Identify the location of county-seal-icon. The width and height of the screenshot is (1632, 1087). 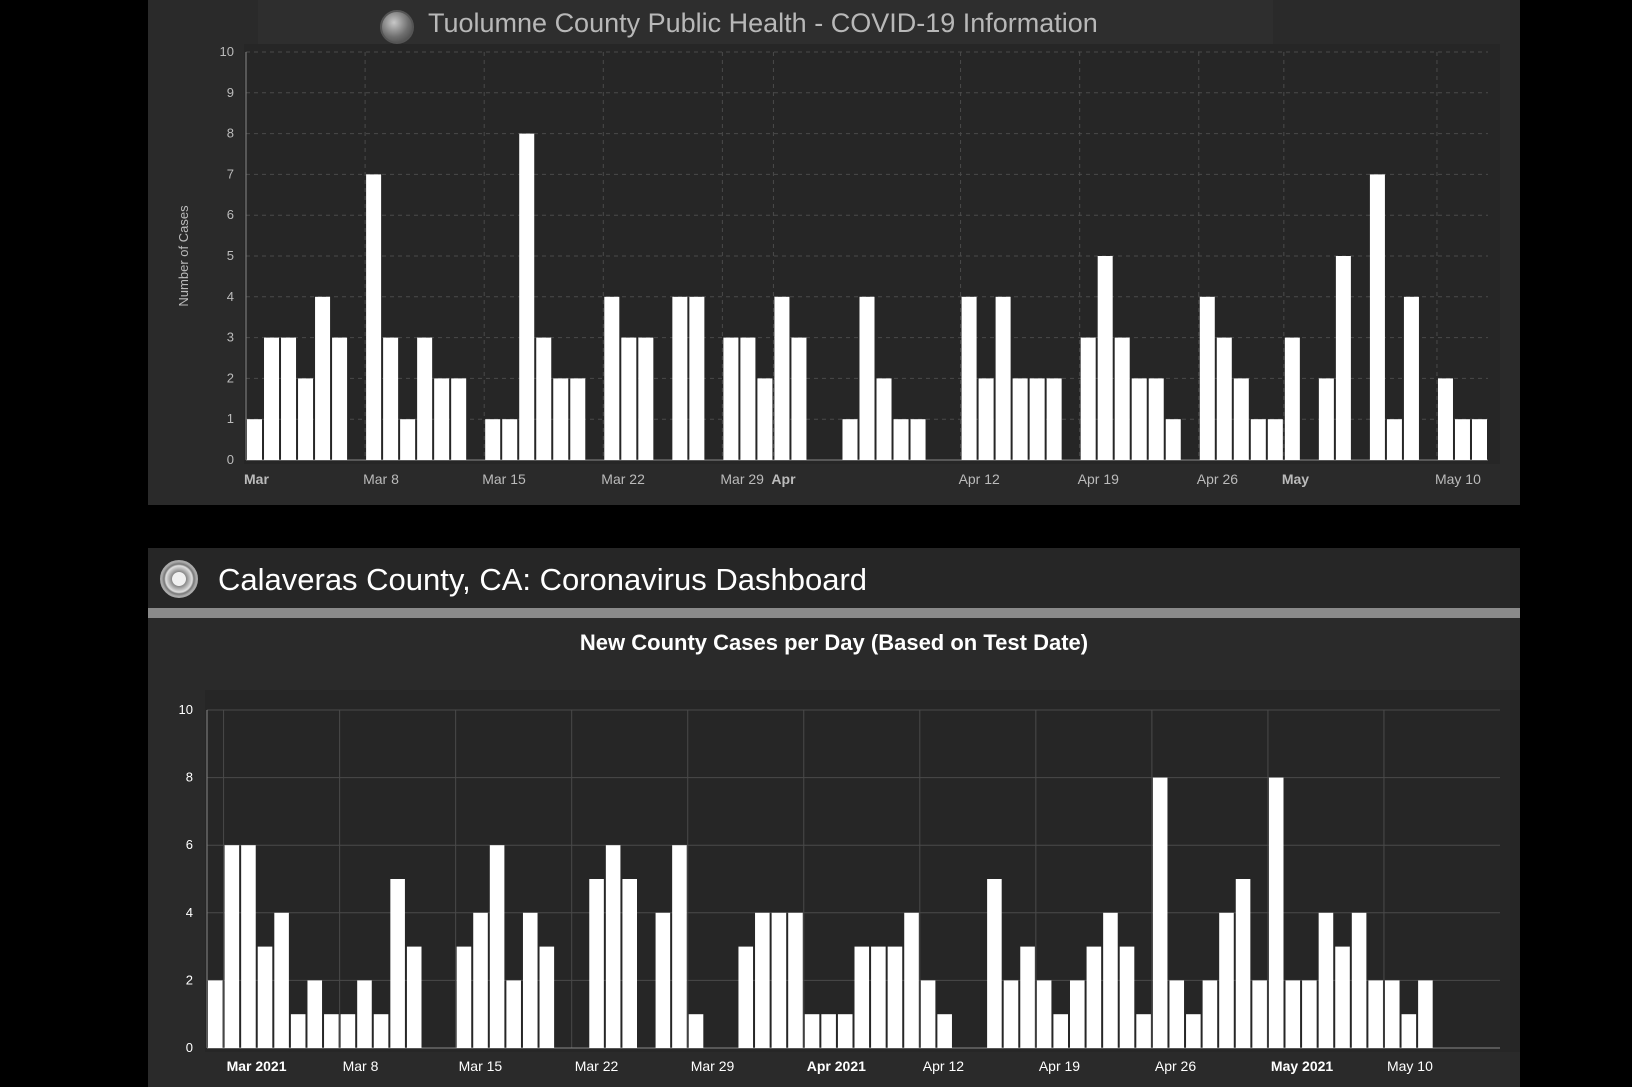
(179, 579).